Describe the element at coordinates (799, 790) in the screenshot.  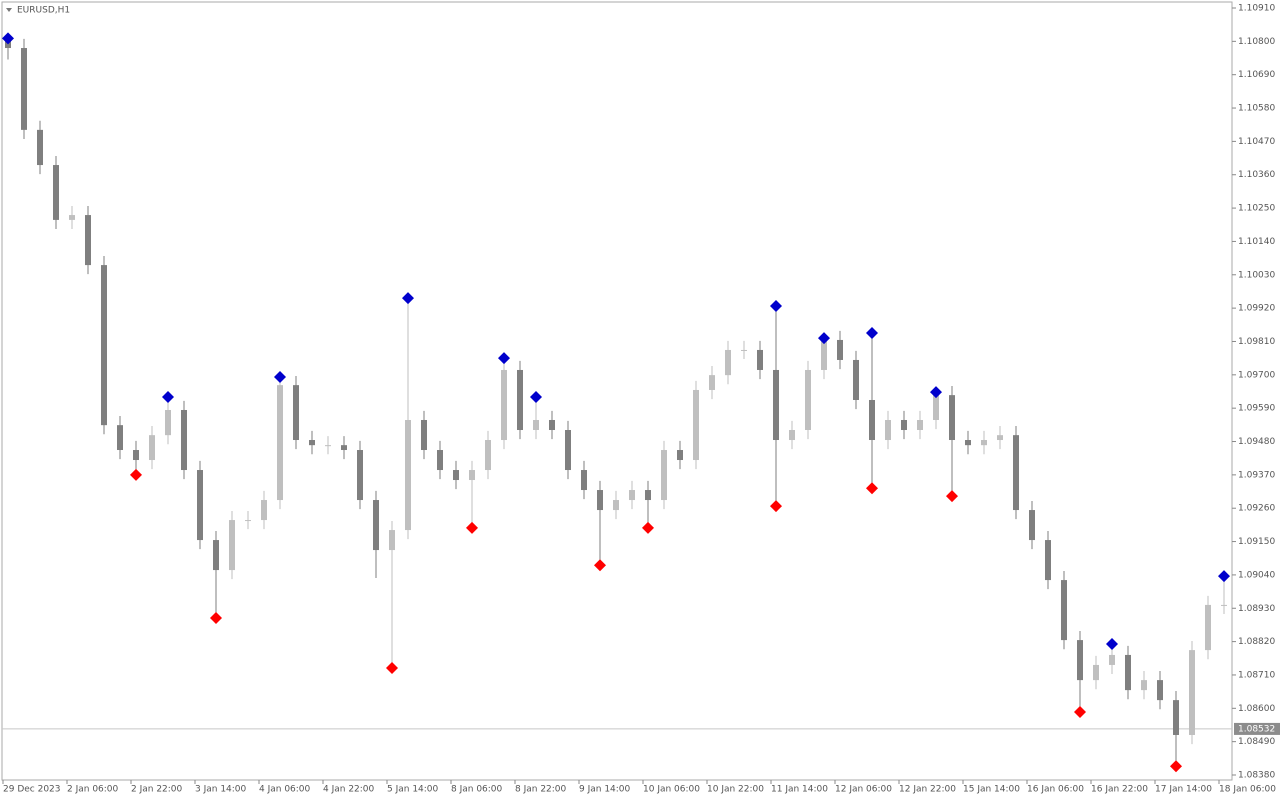
I see `x-tick-label: 11 Jan 14:00` at that location.